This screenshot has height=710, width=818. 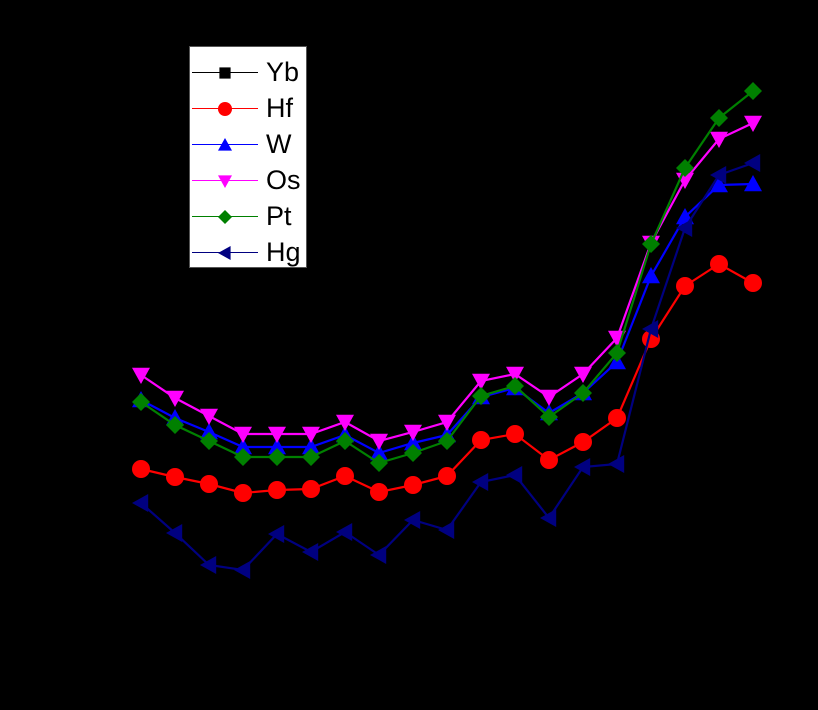 What do you see at coordinates (279, 144) in the screenshot?
I see `legend-label: W` at bounding box center [279, 144].